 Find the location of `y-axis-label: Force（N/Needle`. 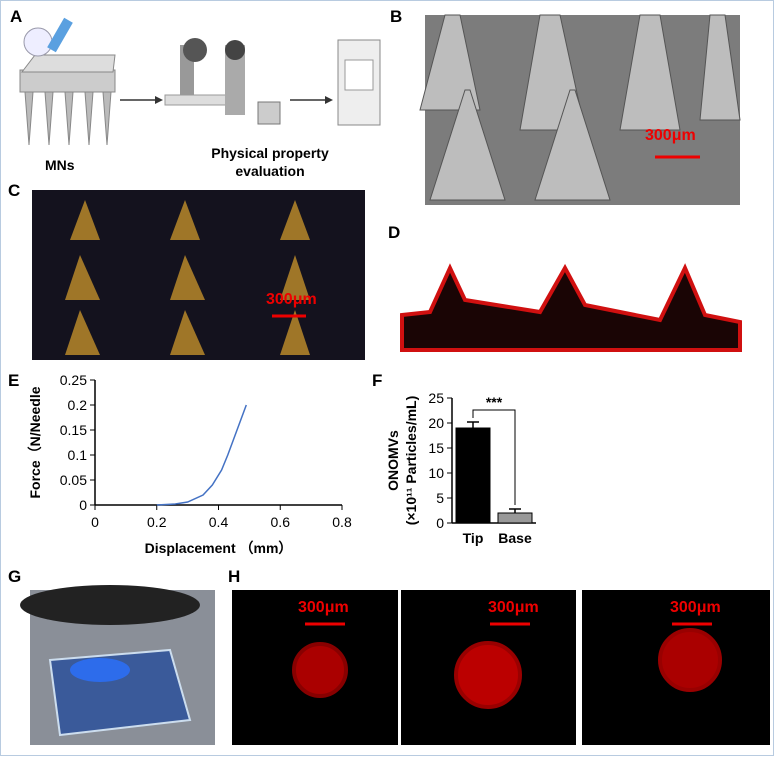

y-axis-label: Force（N/Needle is located at coordinates (35, 442).